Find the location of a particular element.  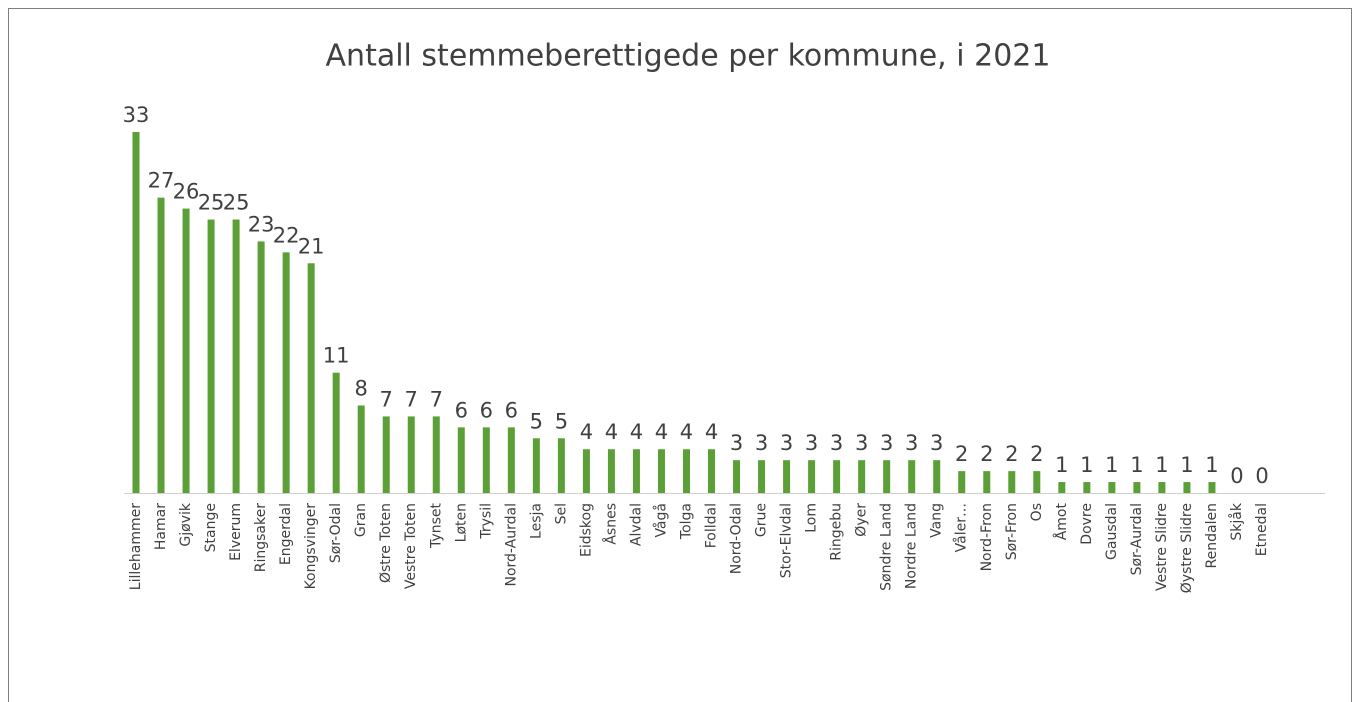

x-tick-label: Eidskog is located at coordinates (586, 530).